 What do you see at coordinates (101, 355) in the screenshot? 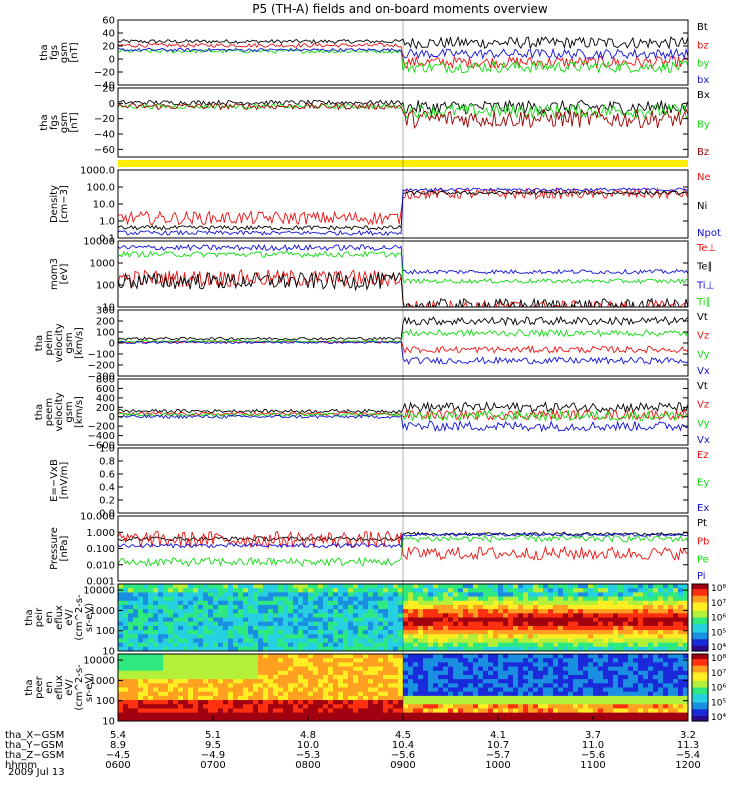
I see `y-tick-label: −100` at bounding box center [101, 355].